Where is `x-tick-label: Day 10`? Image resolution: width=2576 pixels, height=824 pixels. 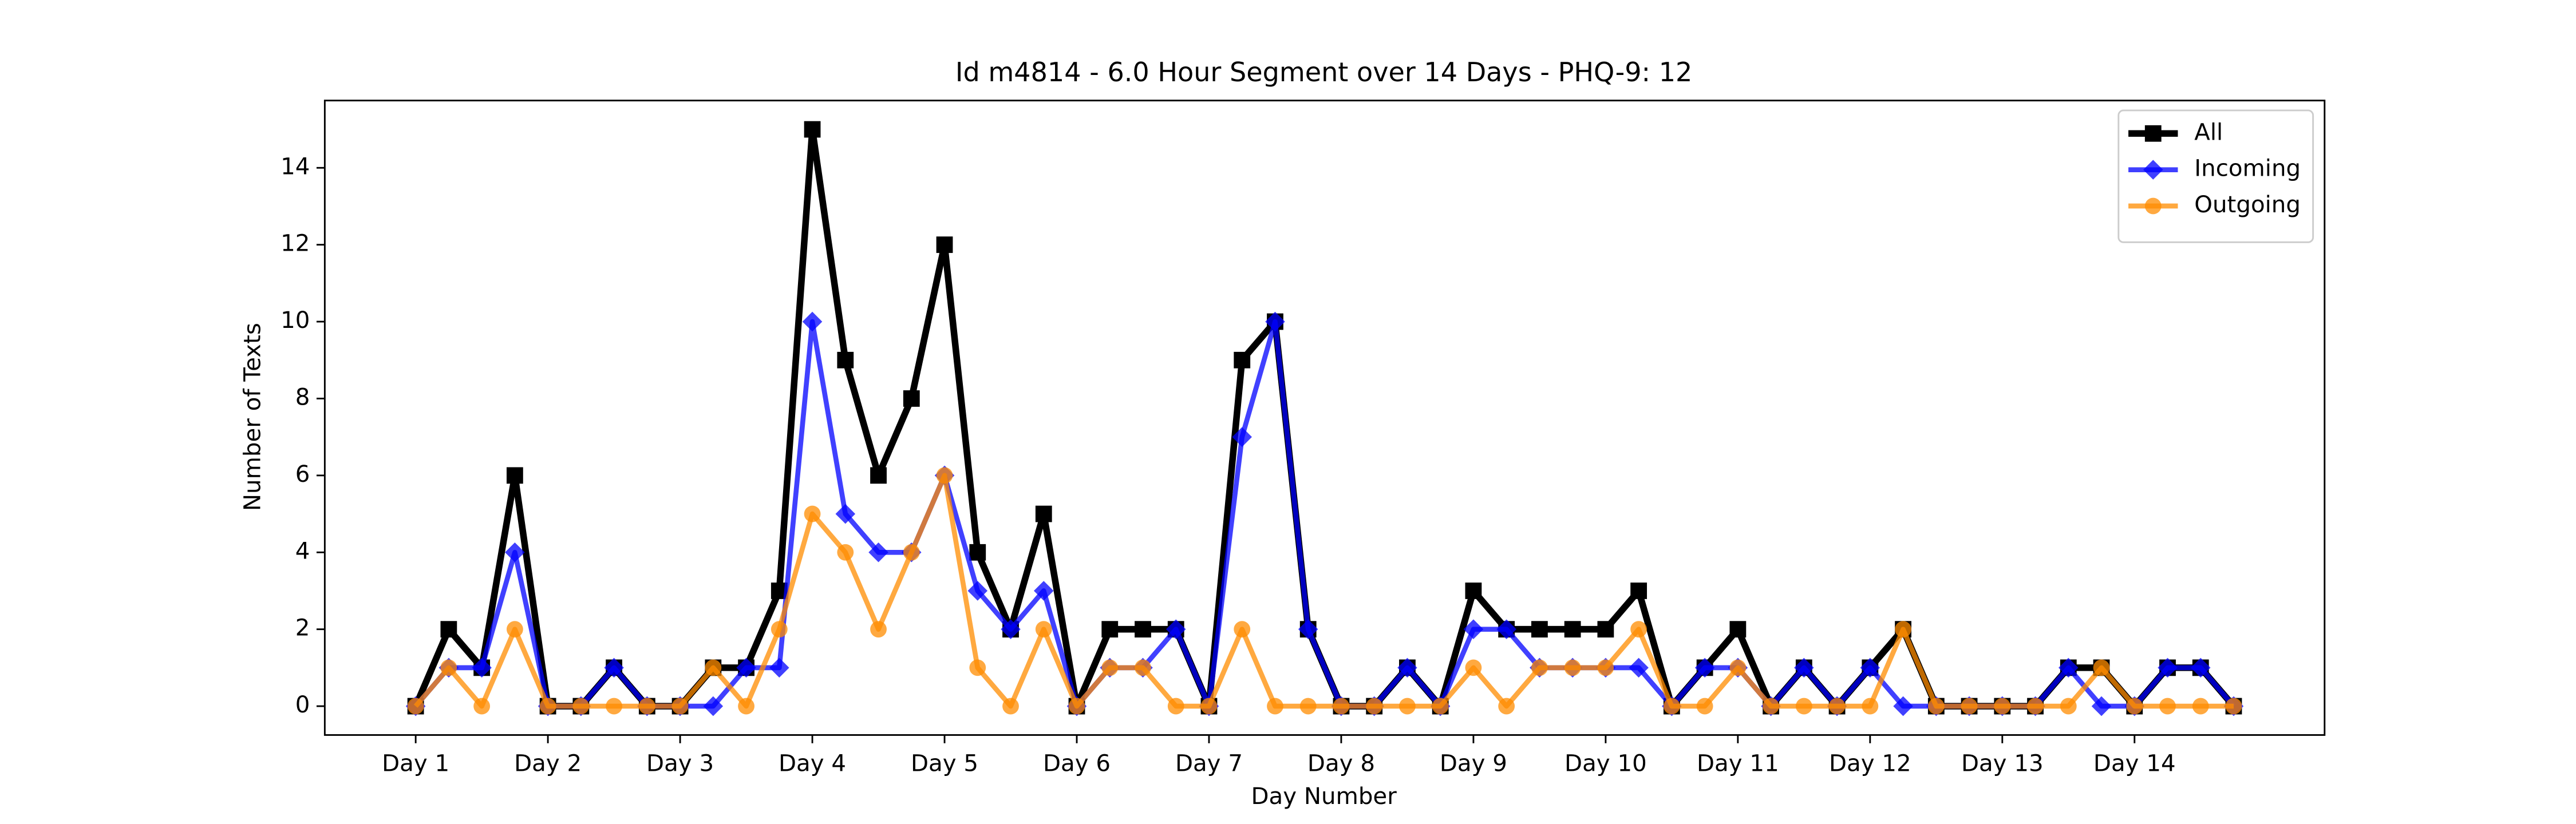 x-tick-label: Day 10 is located at coordinates (1605, 763).